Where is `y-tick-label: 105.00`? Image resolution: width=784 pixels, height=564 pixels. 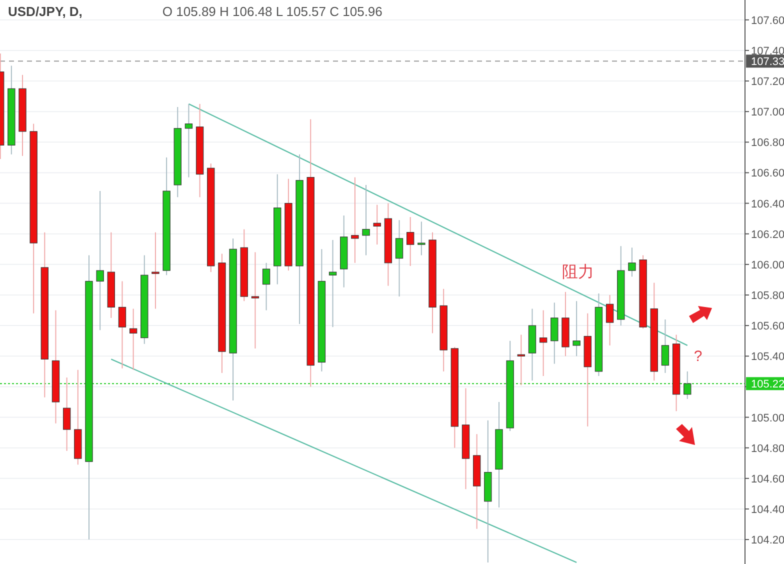
y-tick-label: 105.00 is located at coordinates (767, 418).